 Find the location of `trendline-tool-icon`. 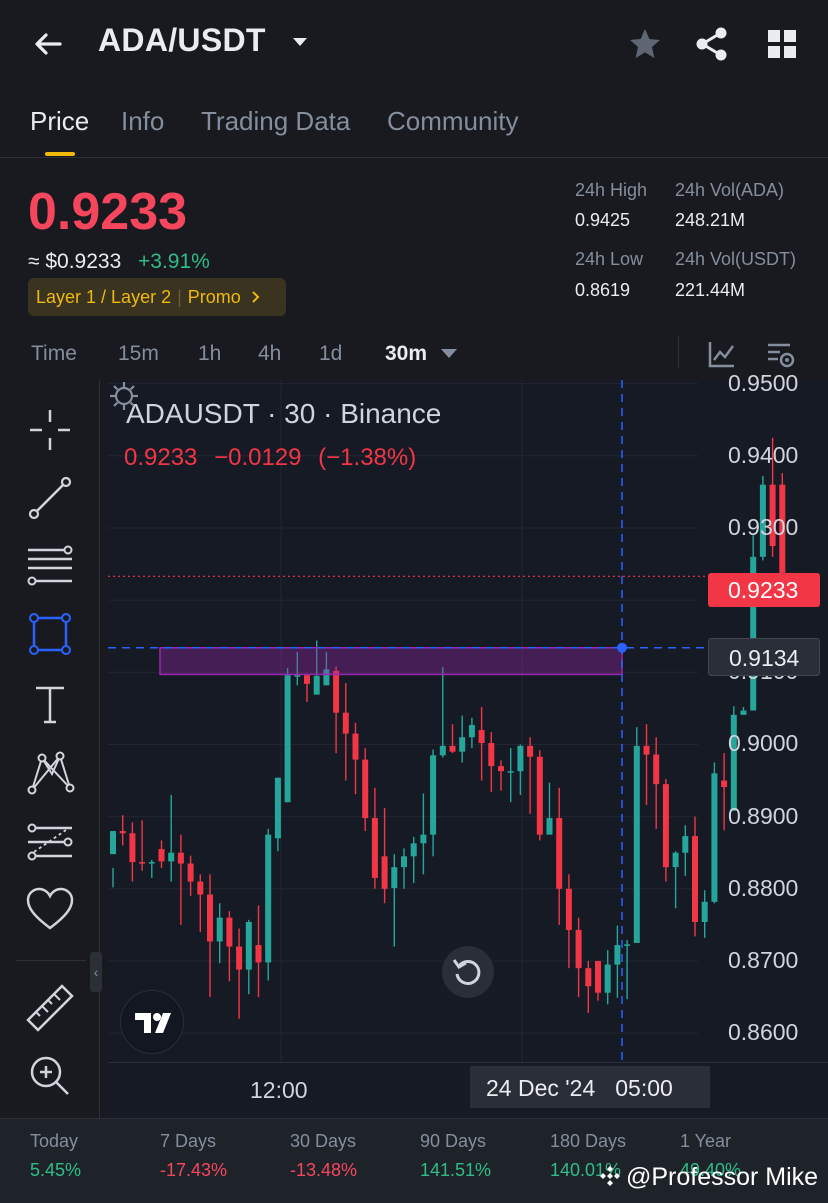

trendline-tool-icon is located at coordinates (50, 498).